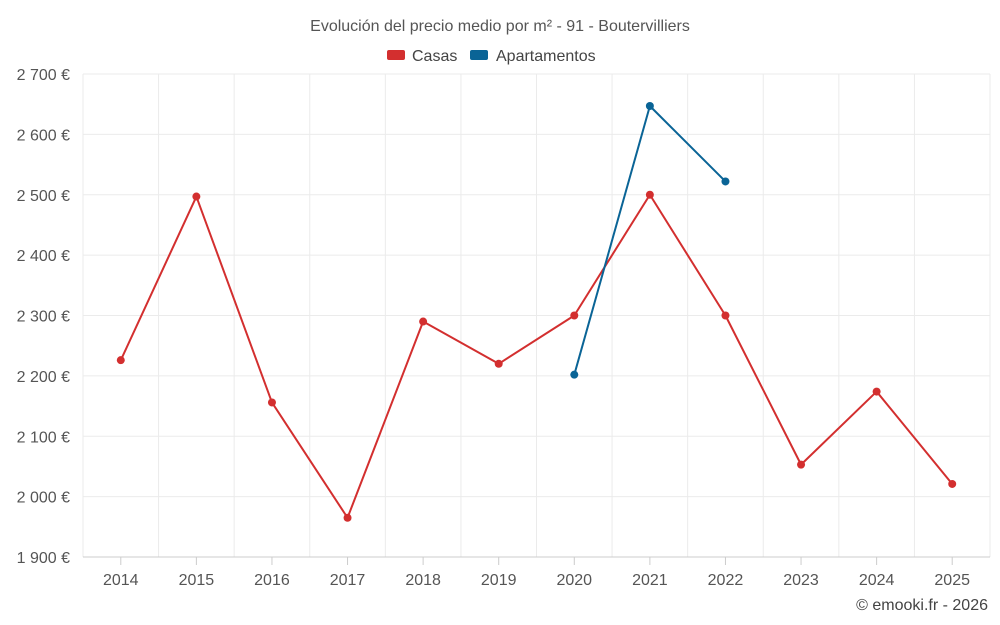 This screenshot has height=625, width=1000. What do you see at coordinates (434, 56) in the screenshot?
I see `legend-label-casas: Casas` at bounding box center [434, 56].